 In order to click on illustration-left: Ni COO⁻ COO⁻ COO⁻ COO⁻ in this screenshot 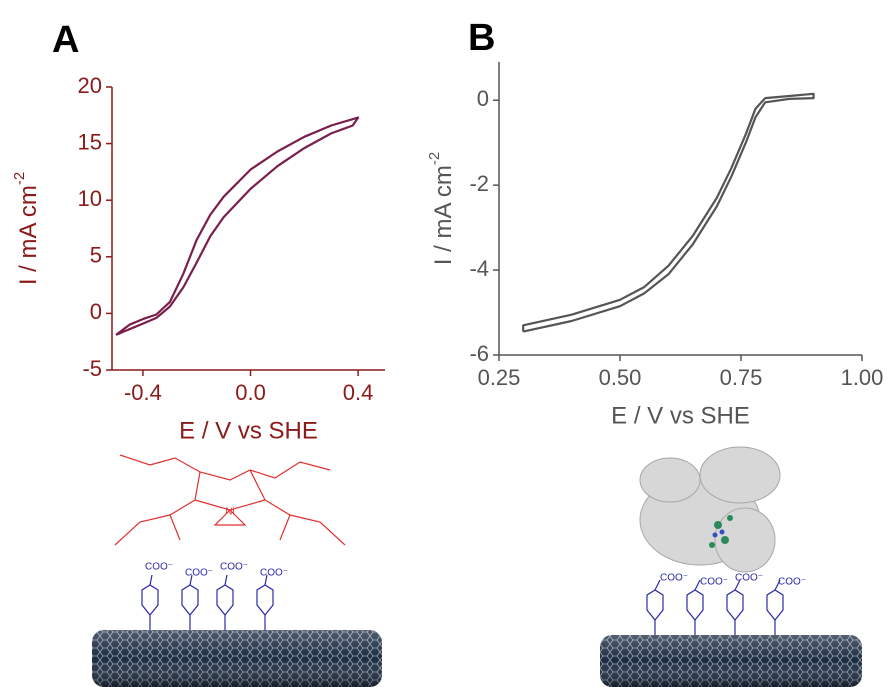, I will do `click(237, 570)`.